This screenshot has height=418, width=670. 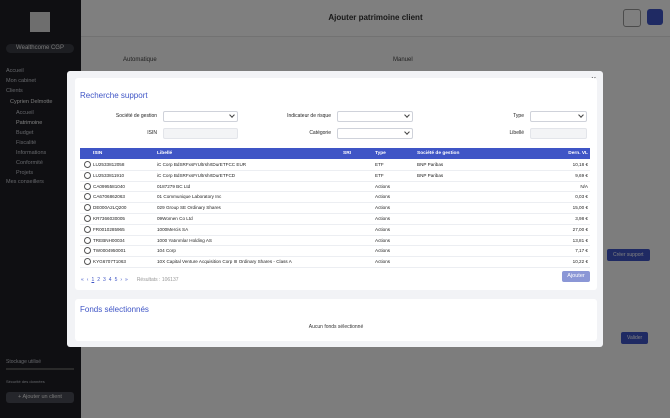 What do you see at coordinates (82, 280) in the screenshot?
I see `page-link: «` at bounding box center [82, 280].